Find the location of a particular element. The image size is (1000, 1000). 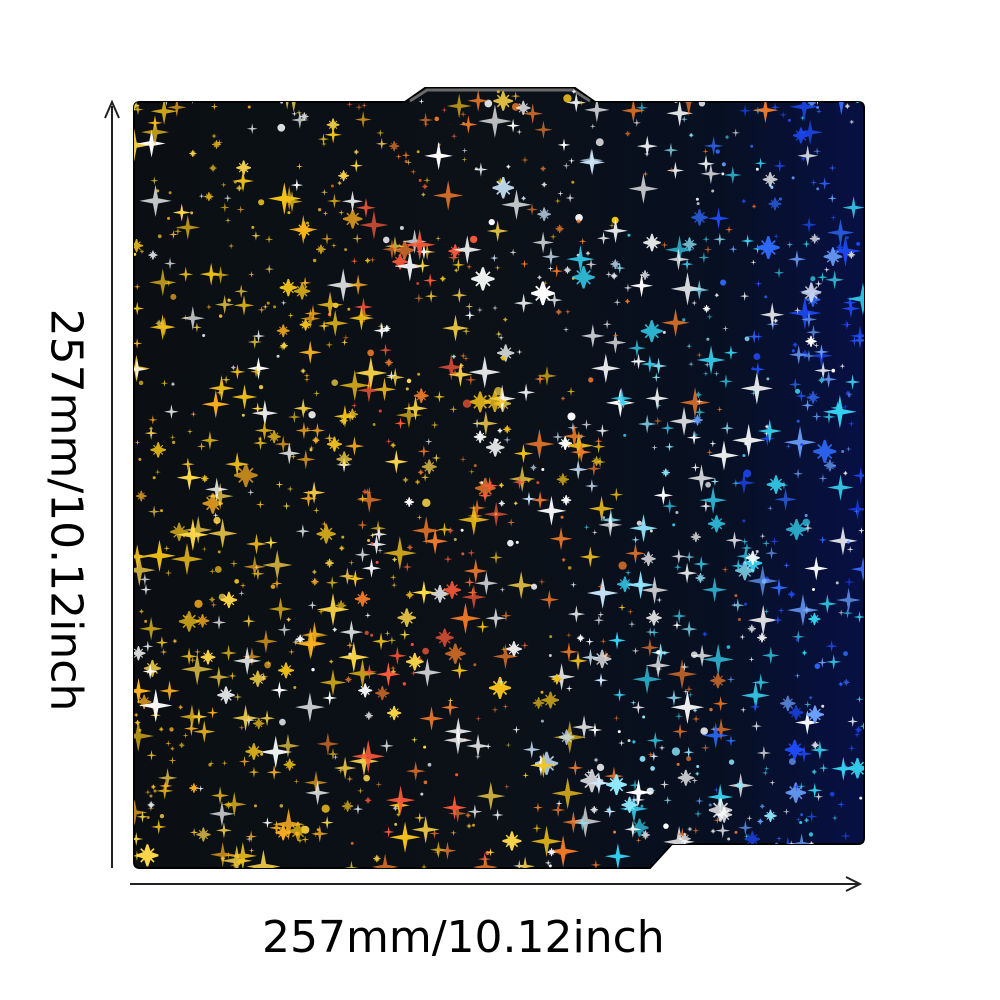

width-dimension-label: 257mm/10.12inch is located at coordinates (463, 937).